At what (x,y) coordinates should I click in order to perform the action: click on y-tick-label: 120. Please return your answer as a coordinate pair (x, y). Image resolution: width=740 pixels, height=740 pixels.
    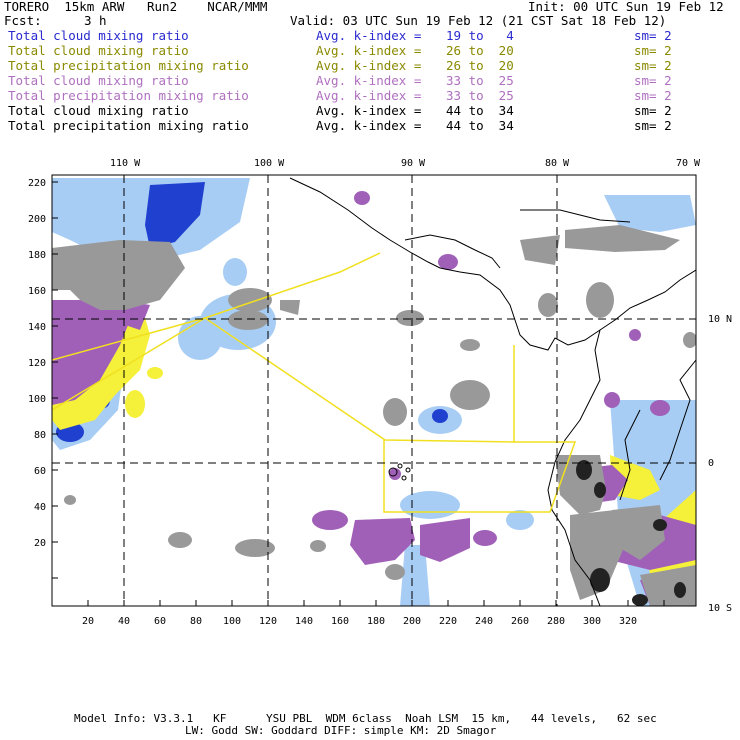
    Looking at the image, I should click on (37, 363).